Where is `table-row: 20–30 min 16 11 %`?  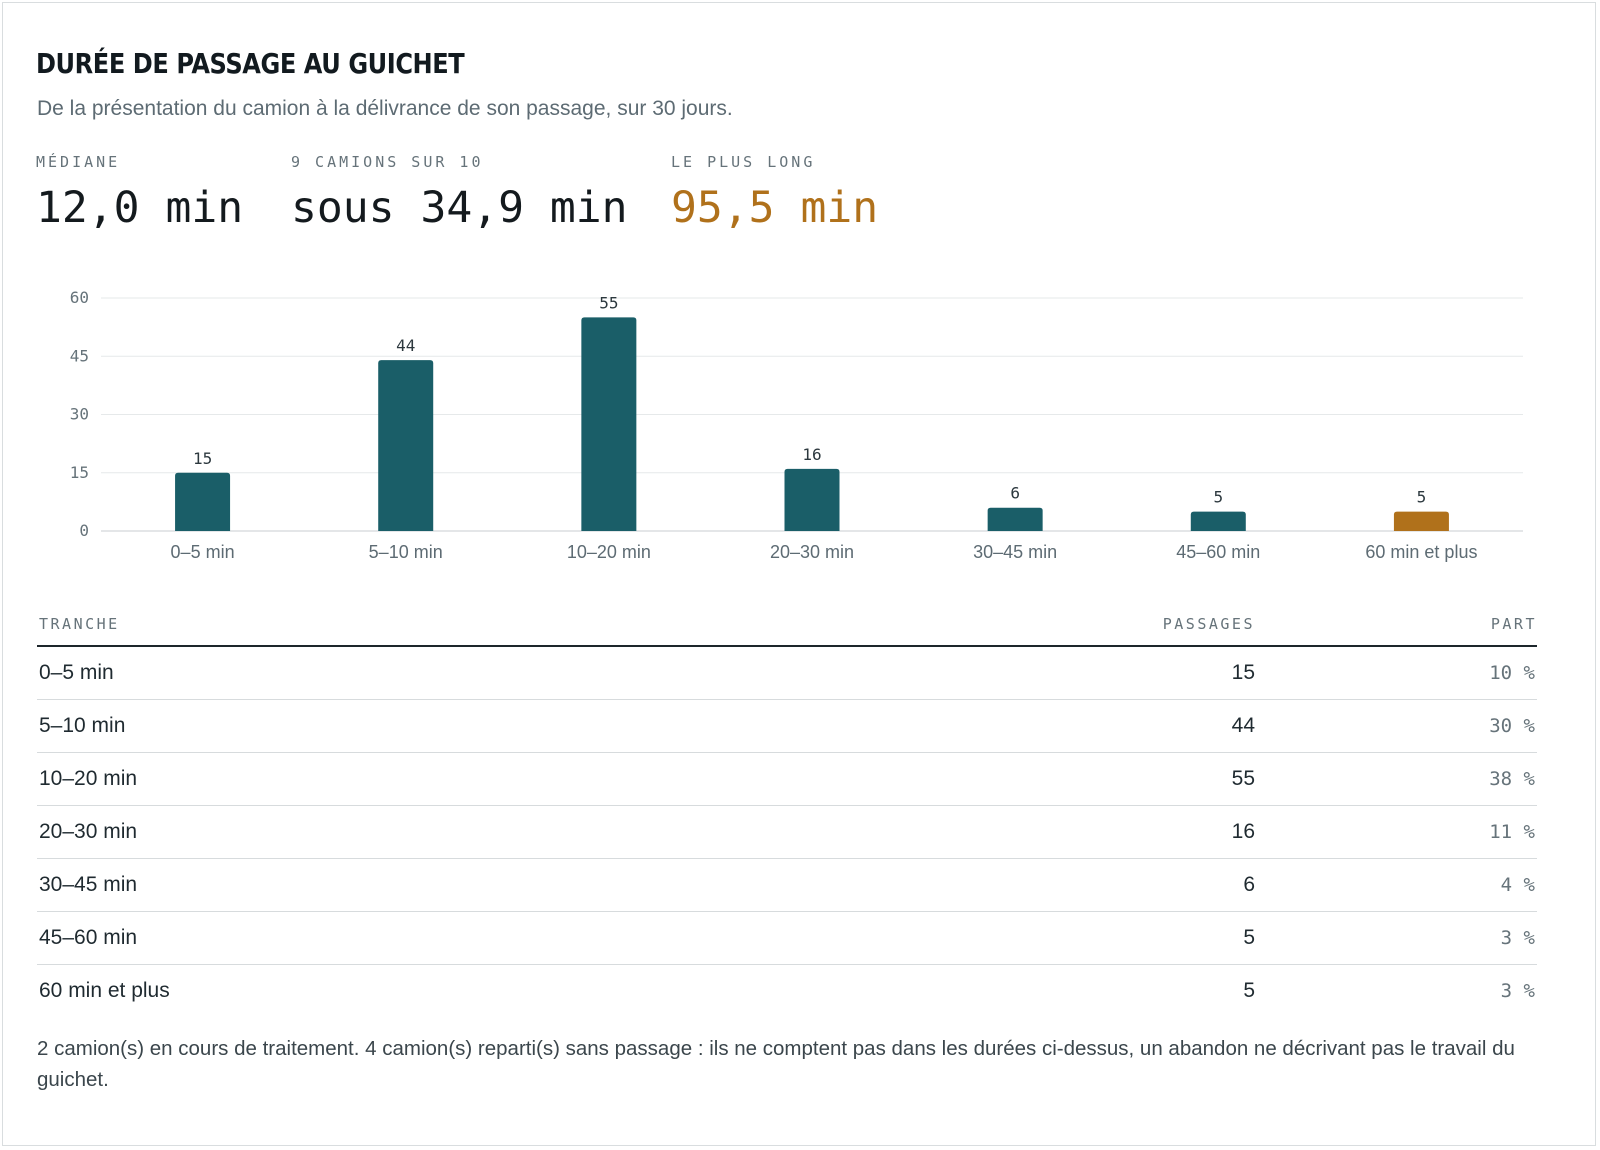
table-row: 20–30 min 16 11 % is located at coordinates (787, 832).